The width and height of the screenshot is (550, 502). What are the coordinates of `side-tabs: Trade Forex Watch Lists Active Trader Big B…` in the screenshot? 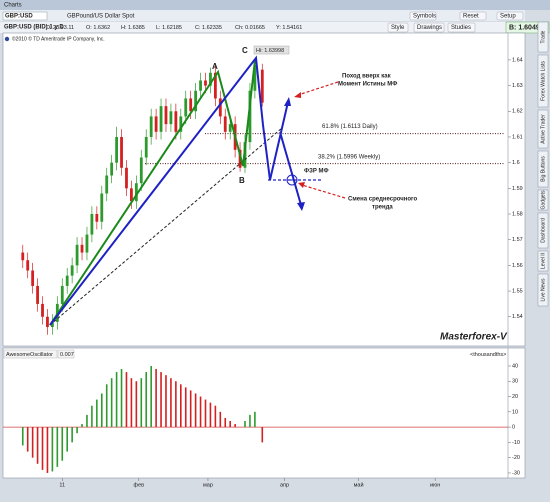 It's located at (543, 164).